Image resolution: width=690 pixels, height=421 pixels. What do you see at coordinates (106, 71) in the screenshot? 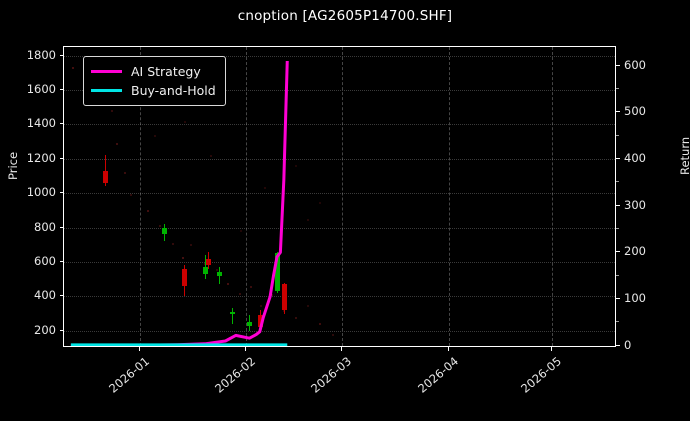
I see `legend-swatch-ai-strategy` at bounding box center [106, 71].